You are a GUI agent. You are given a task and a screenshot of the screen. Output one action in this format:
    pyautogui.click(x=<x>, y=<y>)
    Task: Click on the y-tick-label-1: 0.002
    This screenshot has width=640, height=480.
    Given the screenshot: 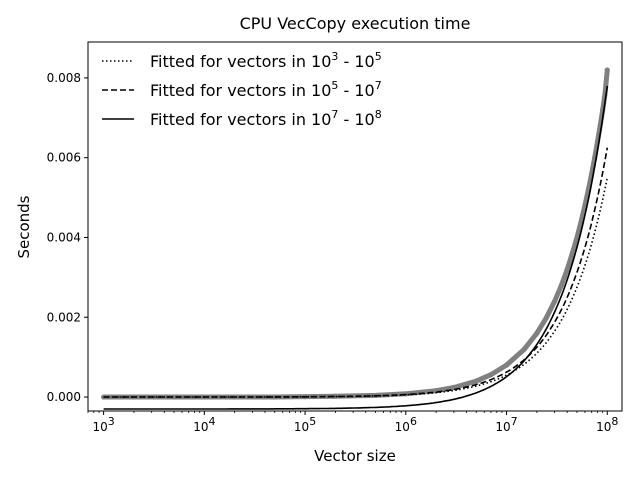 What is the action you would take?
    pyautogui.click(x=64, y=317)
    